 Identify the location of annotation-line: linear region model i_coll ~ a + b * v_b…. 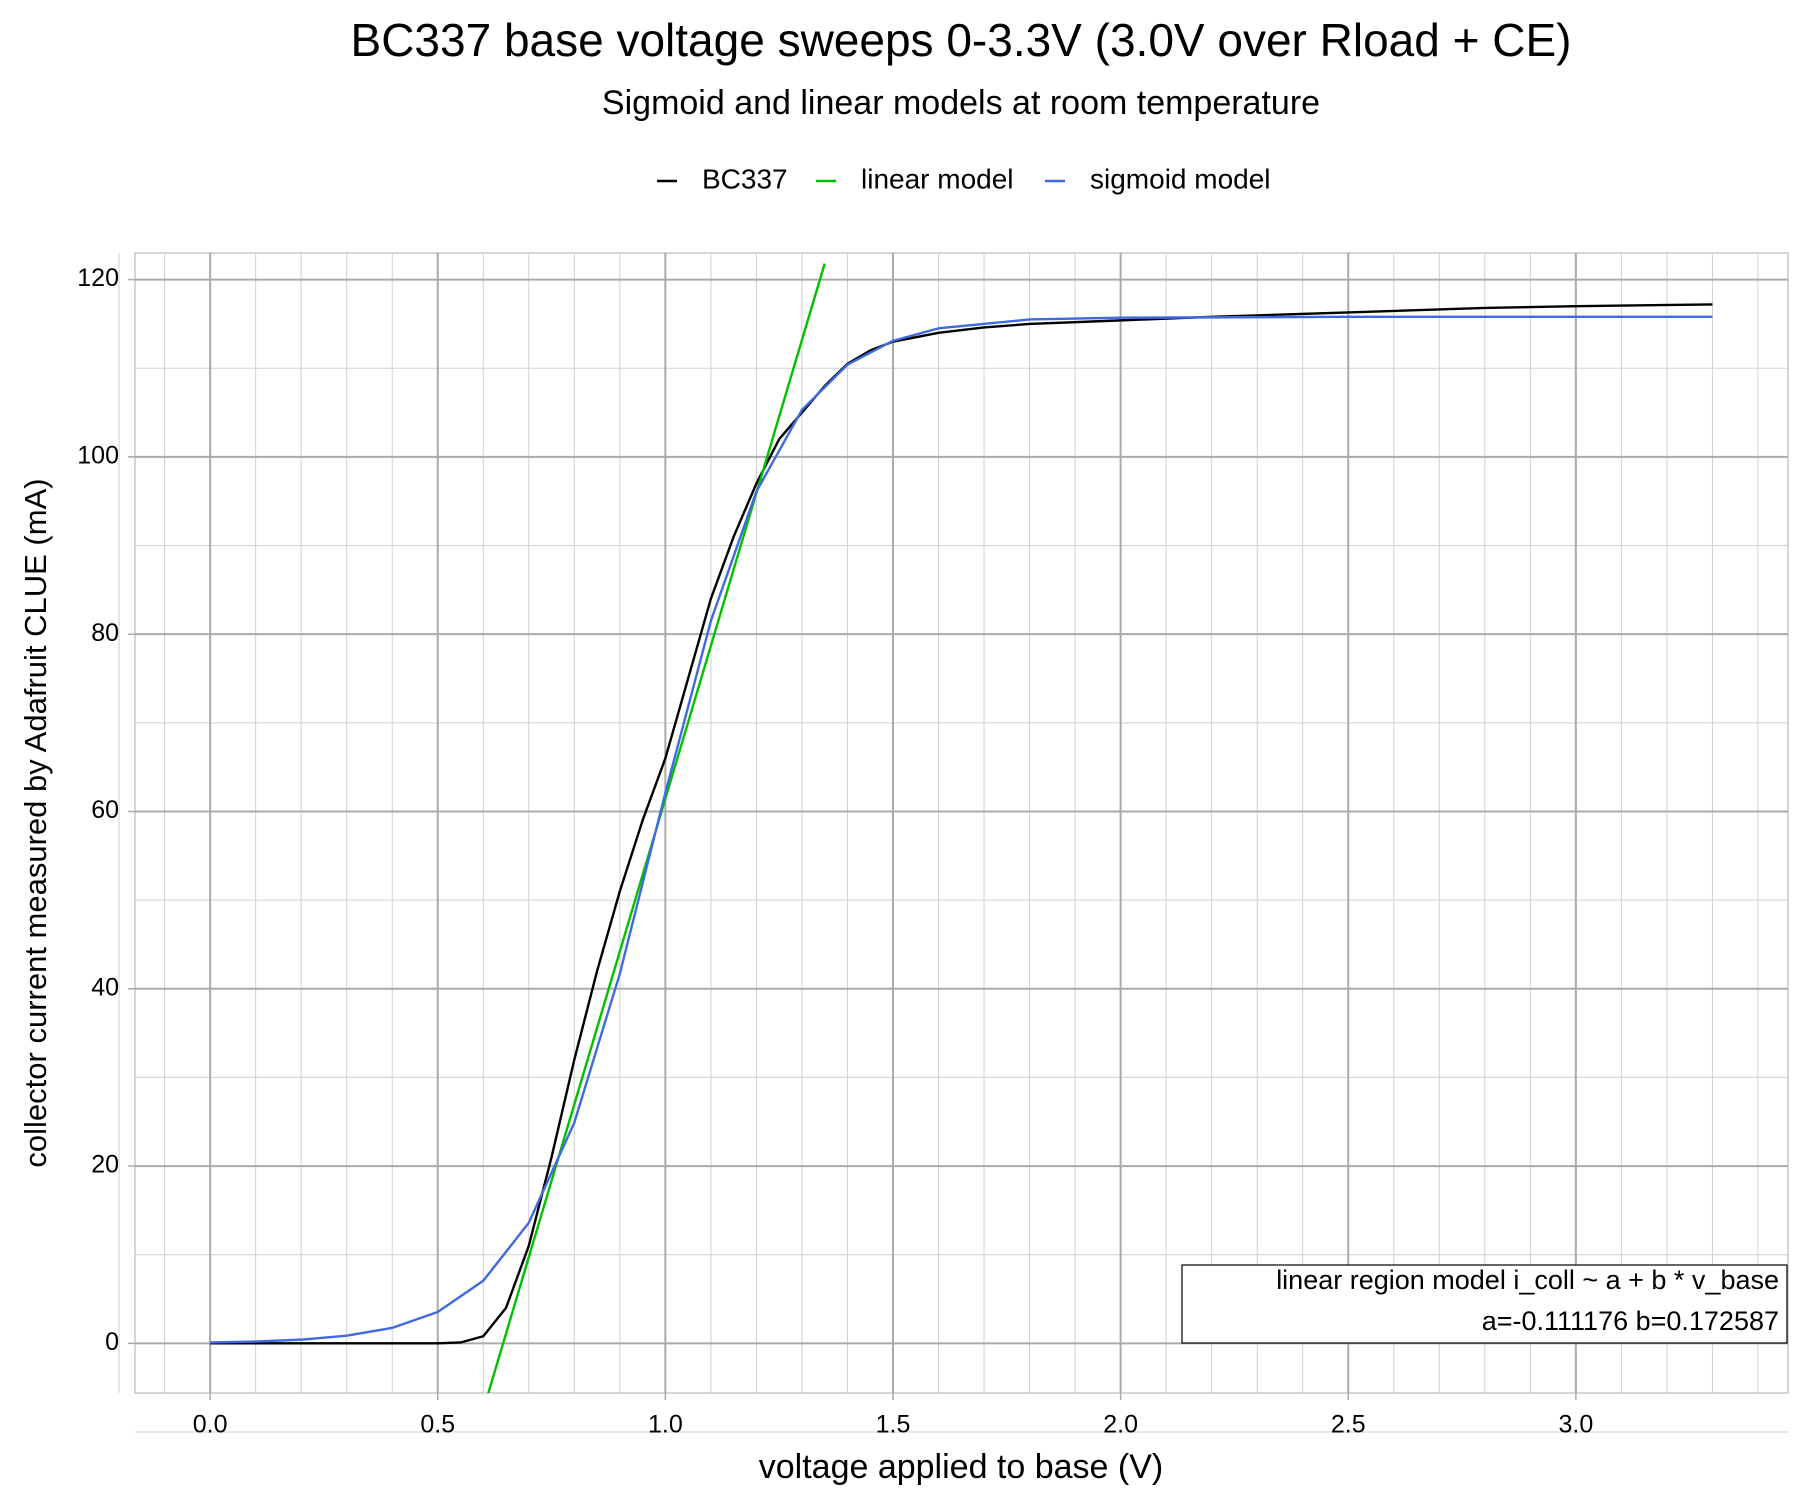
(1527, 1280).